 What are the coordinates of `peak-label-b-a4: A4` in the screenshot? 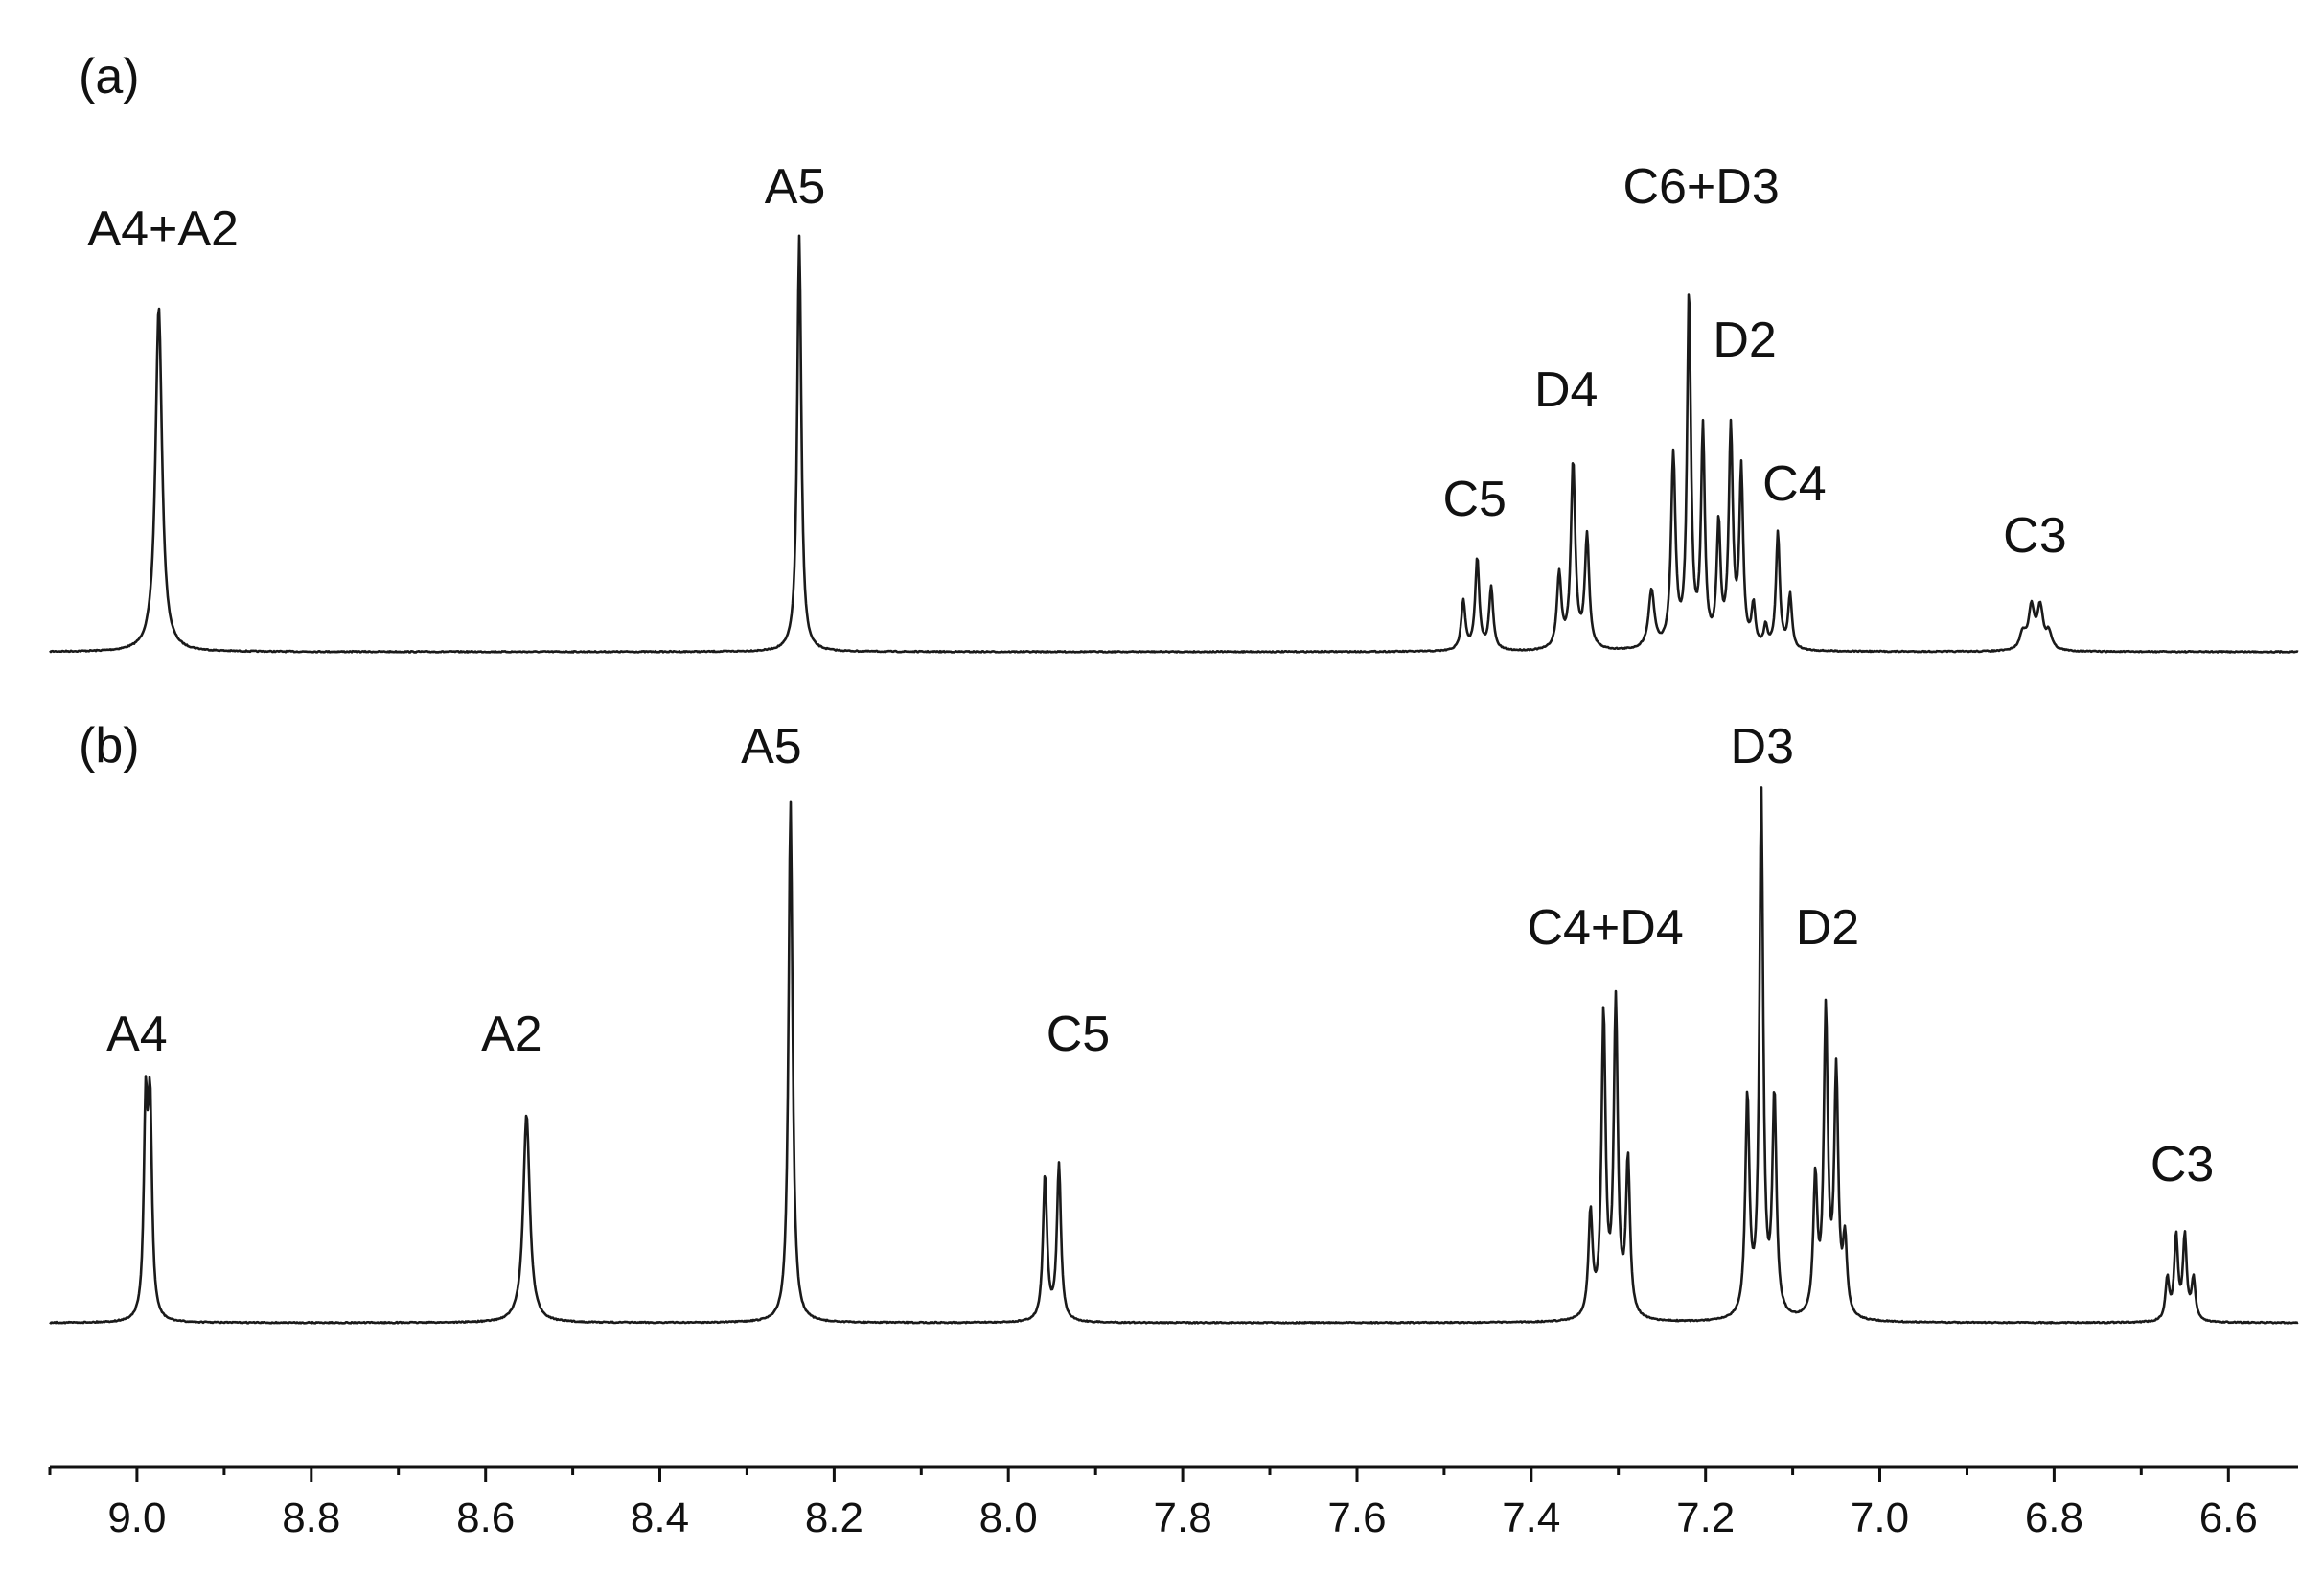 It's located at (137, 1034).